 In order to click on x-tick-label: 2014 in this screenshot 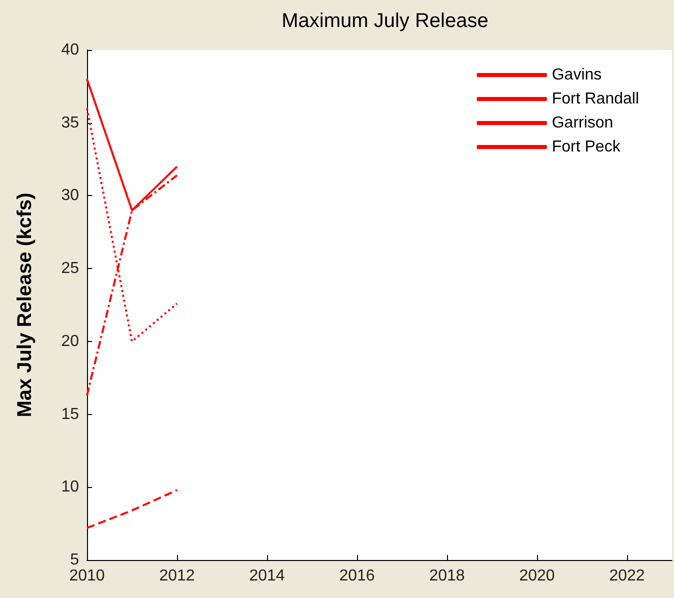, I will do `click(267, 576)`.